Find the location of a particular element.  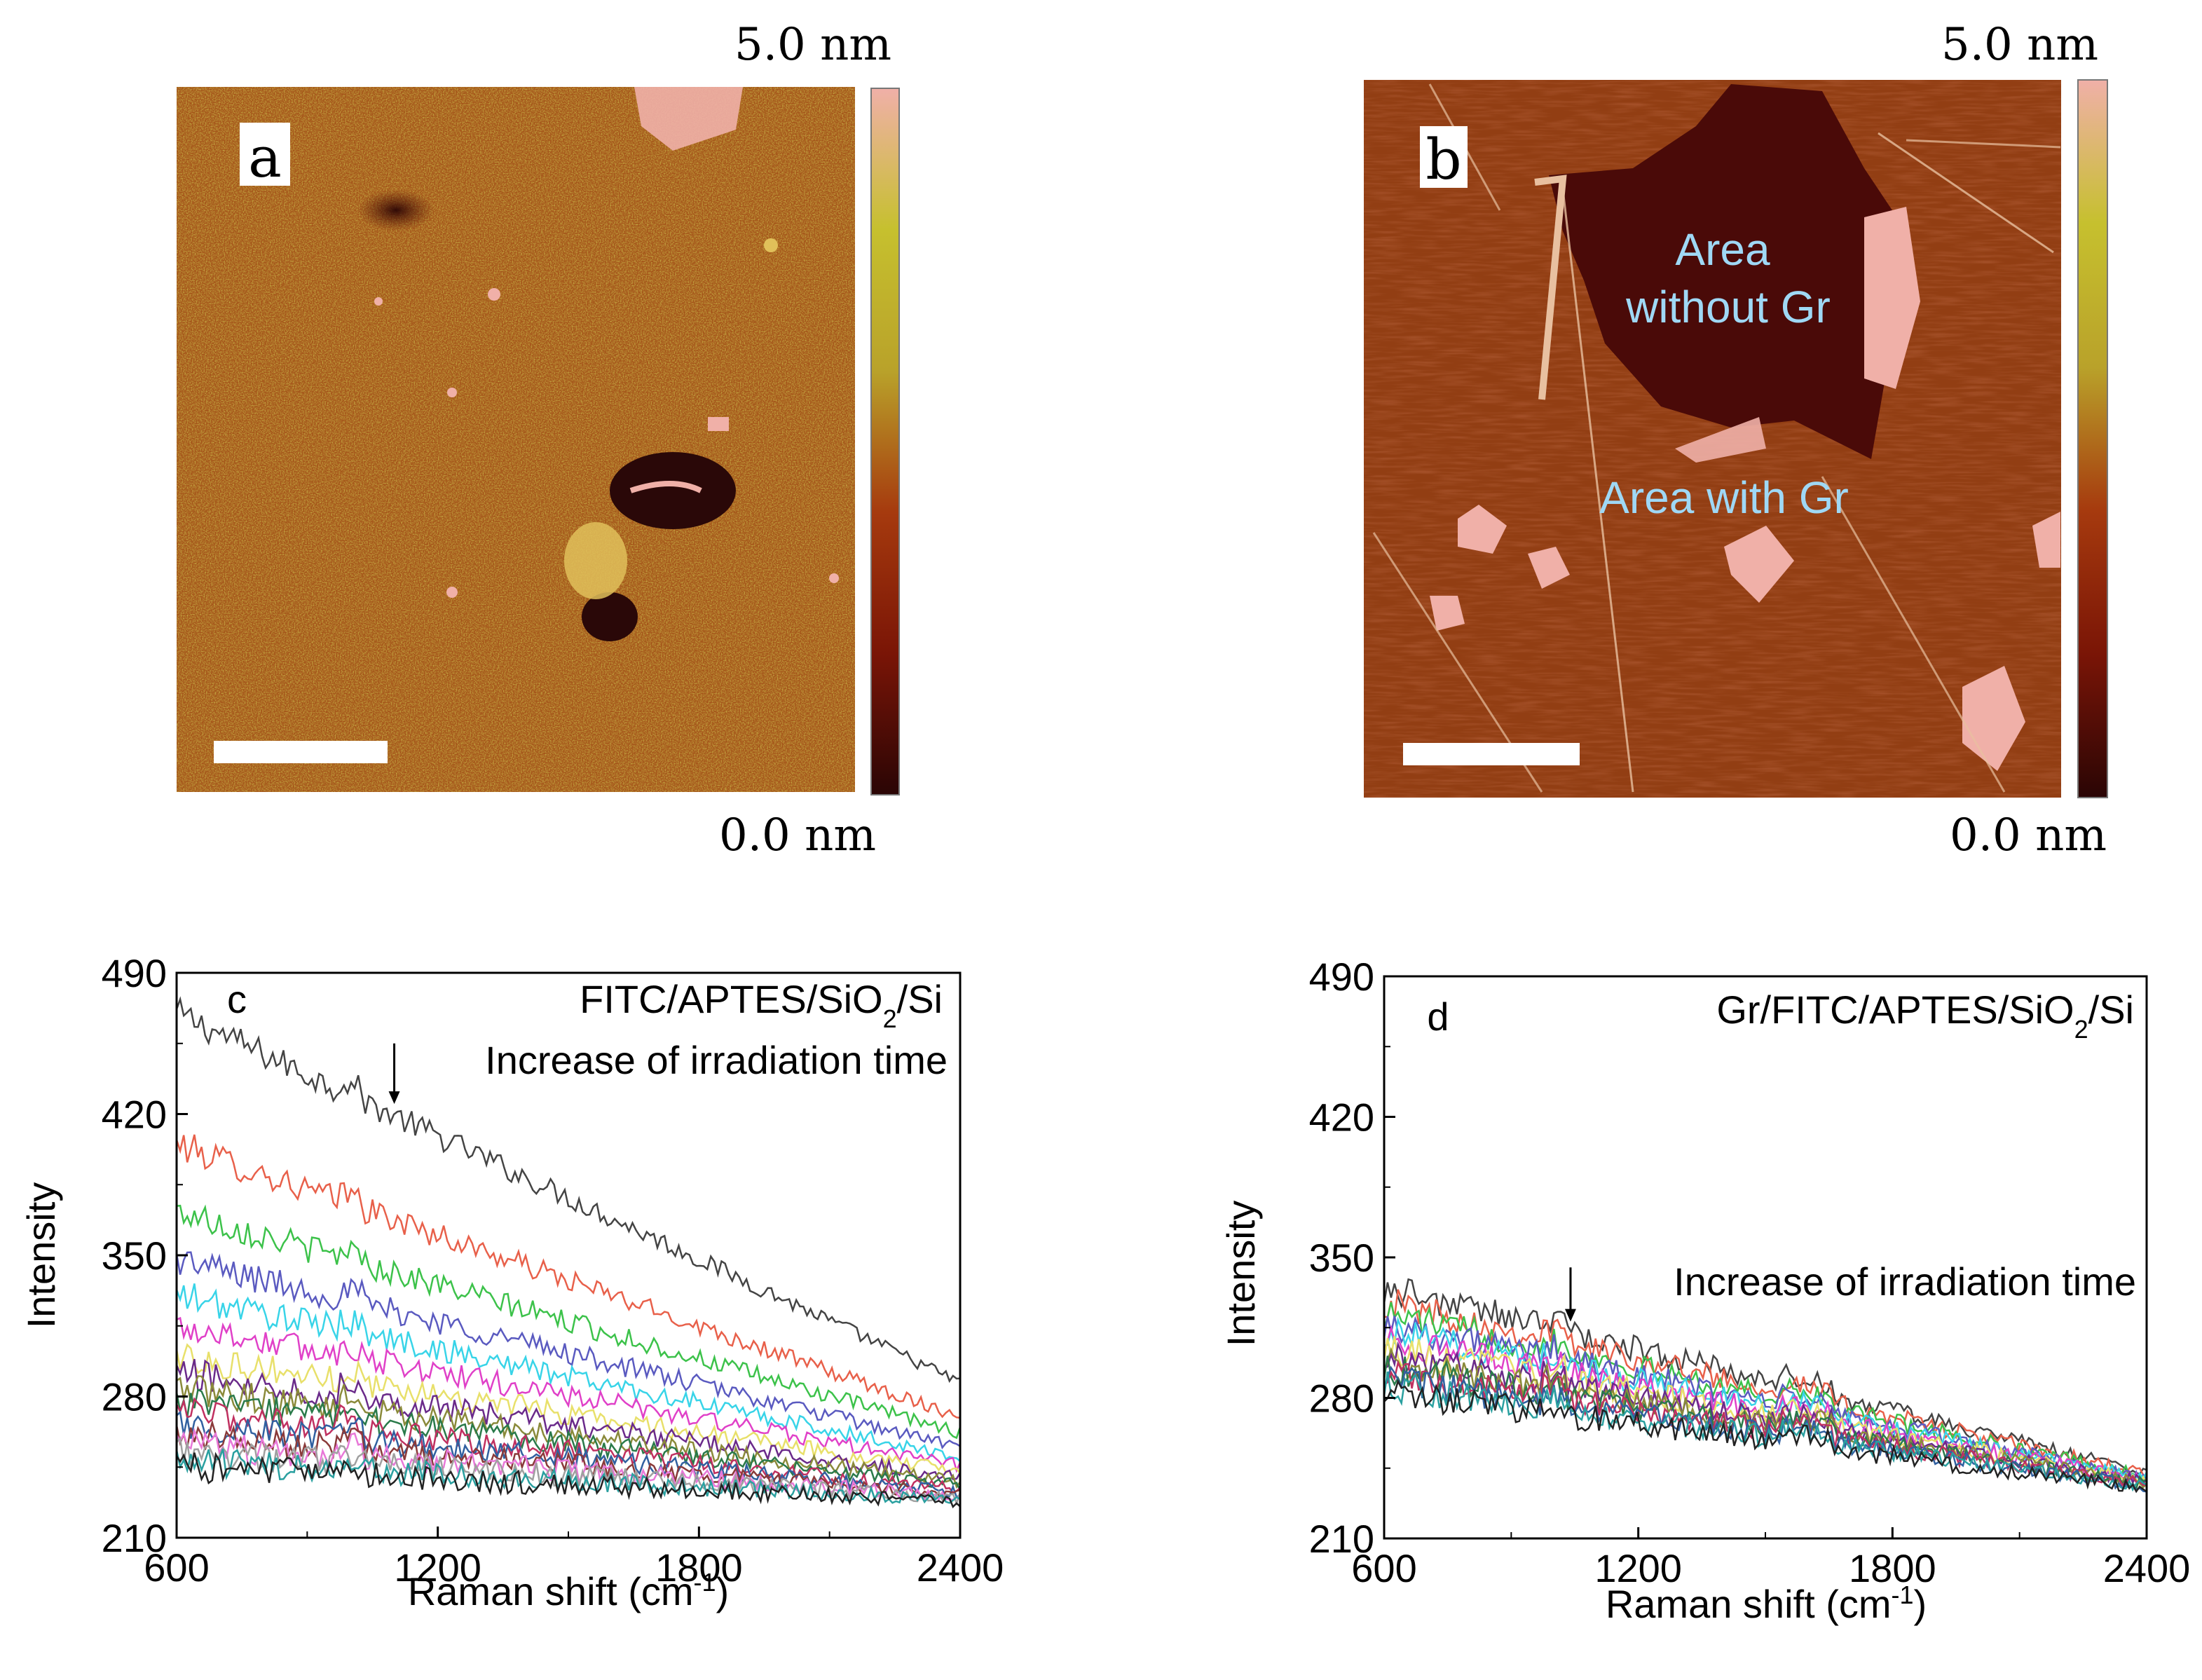

chart-c-ytick-label: 350 is located at coordinates (134, 1256).